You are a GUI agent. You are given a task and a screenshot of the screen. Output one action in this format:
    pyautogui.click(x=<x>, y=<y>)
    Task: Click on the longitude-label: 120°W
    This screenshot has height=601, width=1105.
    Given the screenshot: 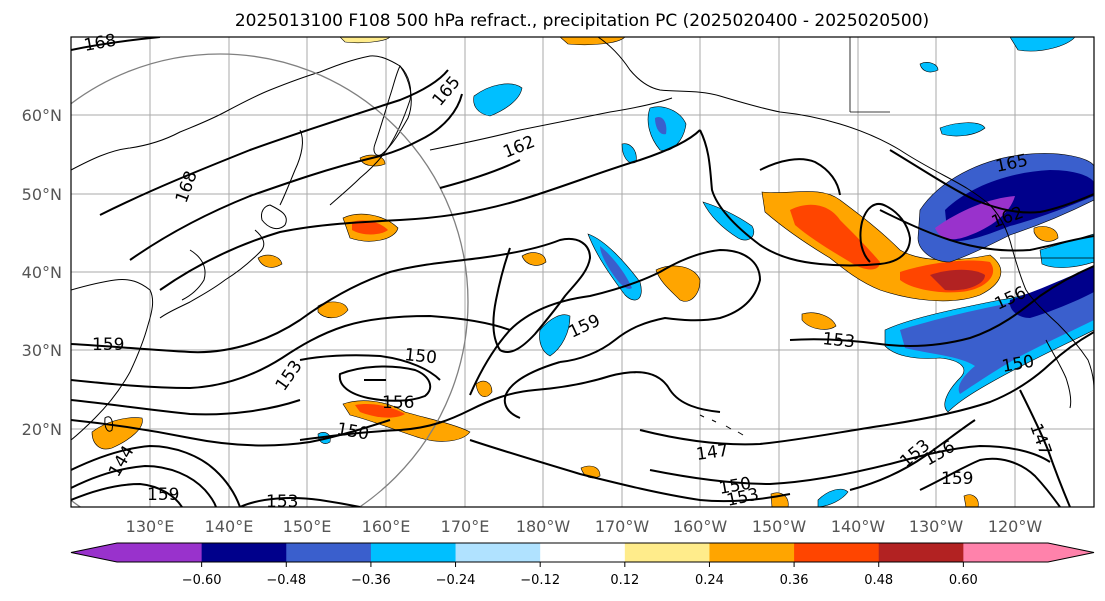 What is the action you would take?
    pyautogui.click(x=1015, y=526)
    